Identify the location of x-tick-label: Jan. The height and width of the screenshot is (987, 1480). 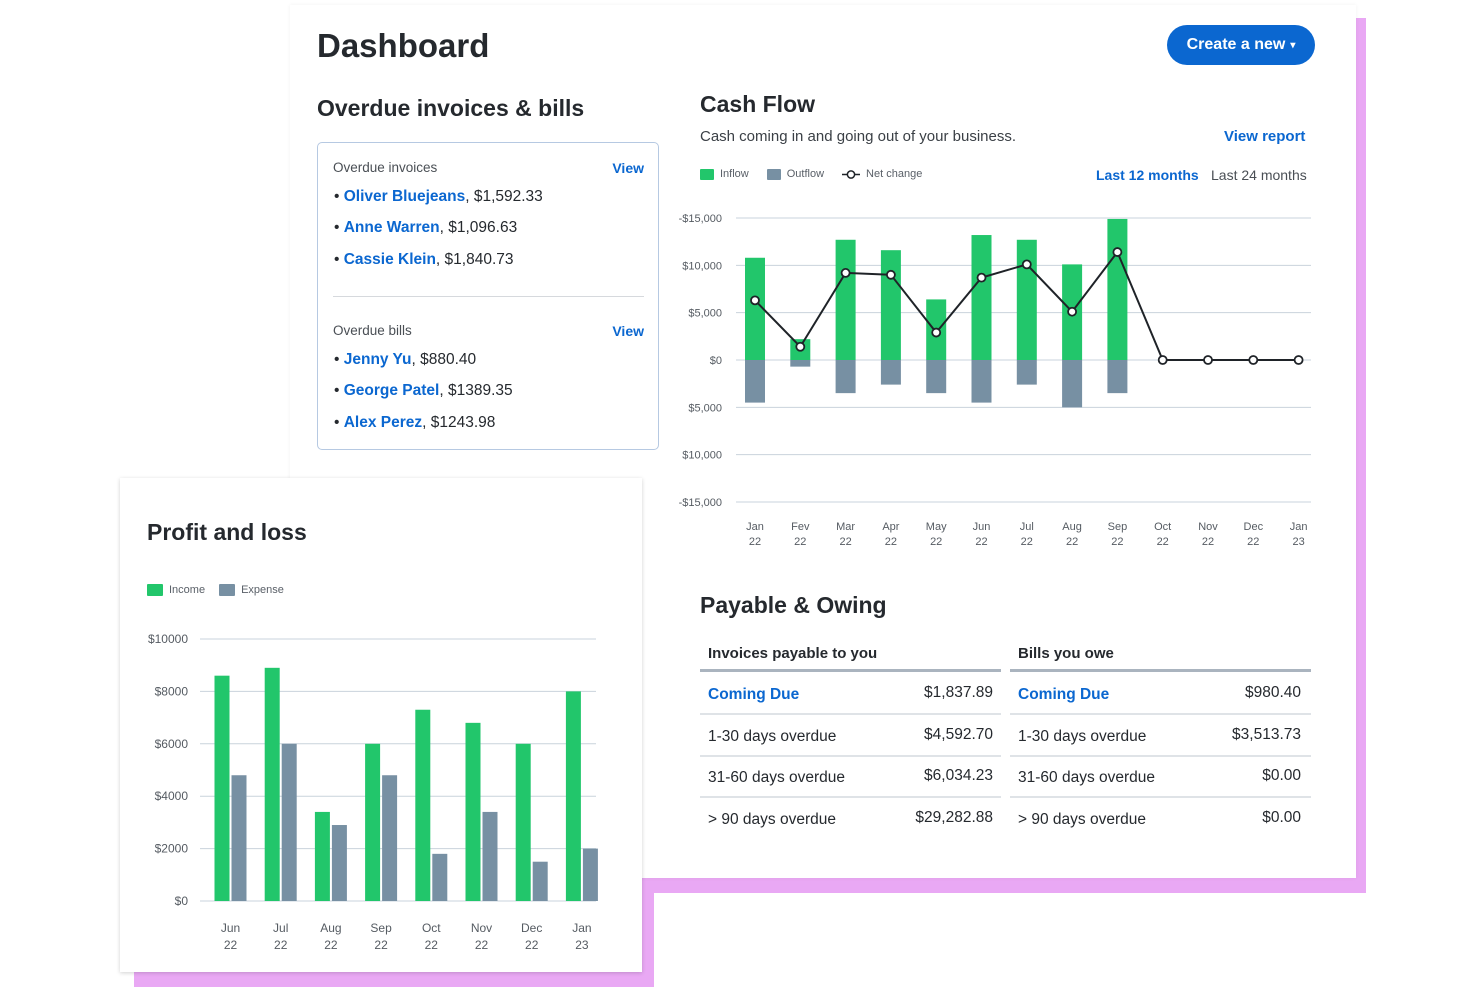
(755, 527).